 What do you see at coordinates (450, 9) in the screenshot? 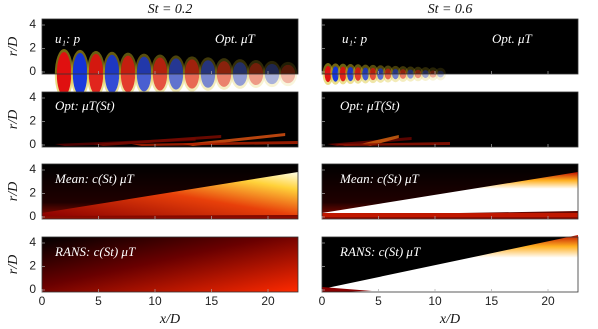
I see `column-title: St = 0.6` at bounding box center [450, 9].